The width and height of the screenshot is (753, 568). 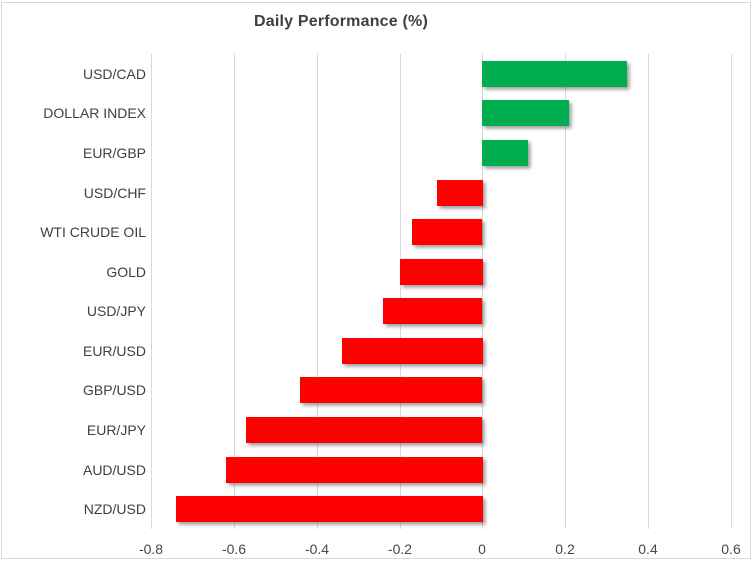 What do you see at coordinates (114, 193) in the screenshot?
I see `category-label: USD/CHF` at bounding box center [114, 193].